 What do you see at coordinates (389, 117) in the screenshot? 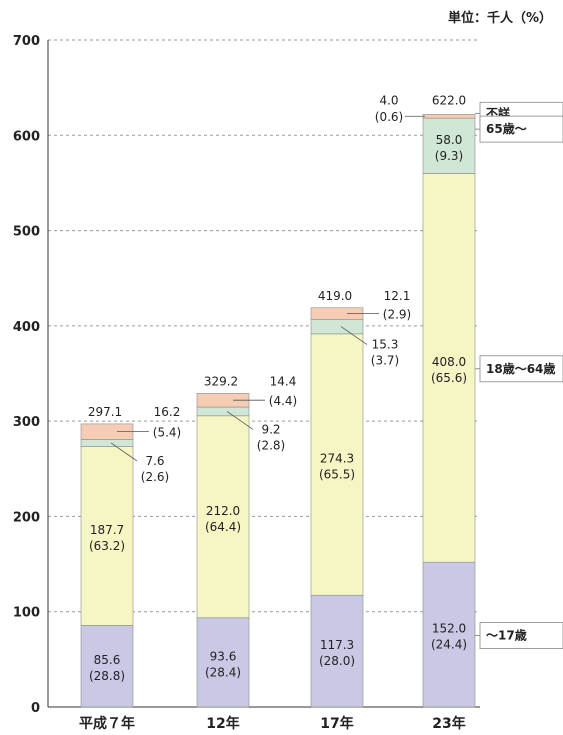
I see `percent-label-seg3-3: (0.6)` at bounding box center [389, 117].